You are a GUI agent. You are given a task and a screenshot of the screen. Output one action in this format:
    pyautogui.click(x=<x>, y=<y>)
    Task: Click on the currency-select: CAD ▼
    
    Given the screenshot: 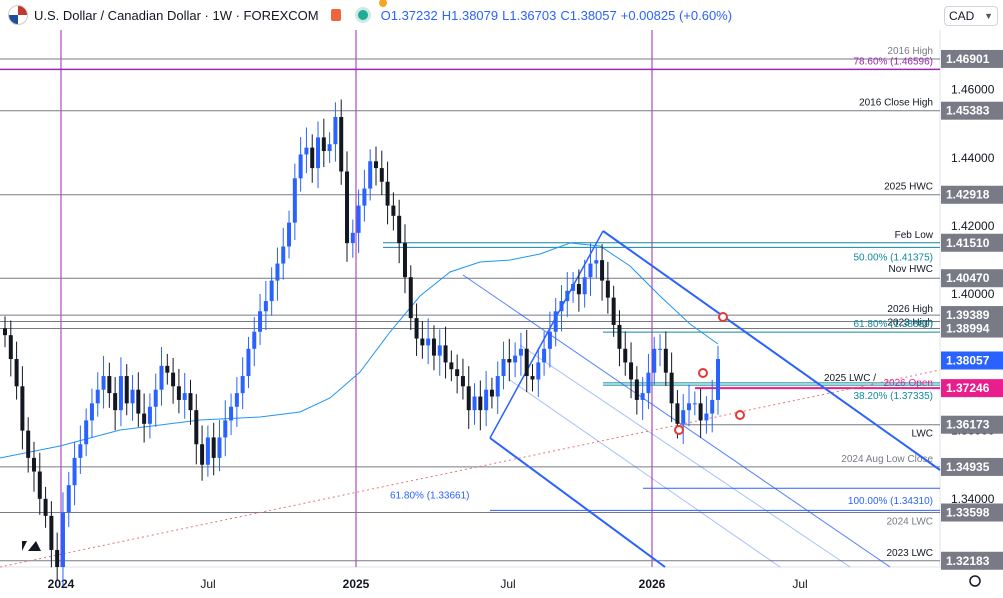 What is the action you would take?
    pyautogui.click(x=971, y=16)
    